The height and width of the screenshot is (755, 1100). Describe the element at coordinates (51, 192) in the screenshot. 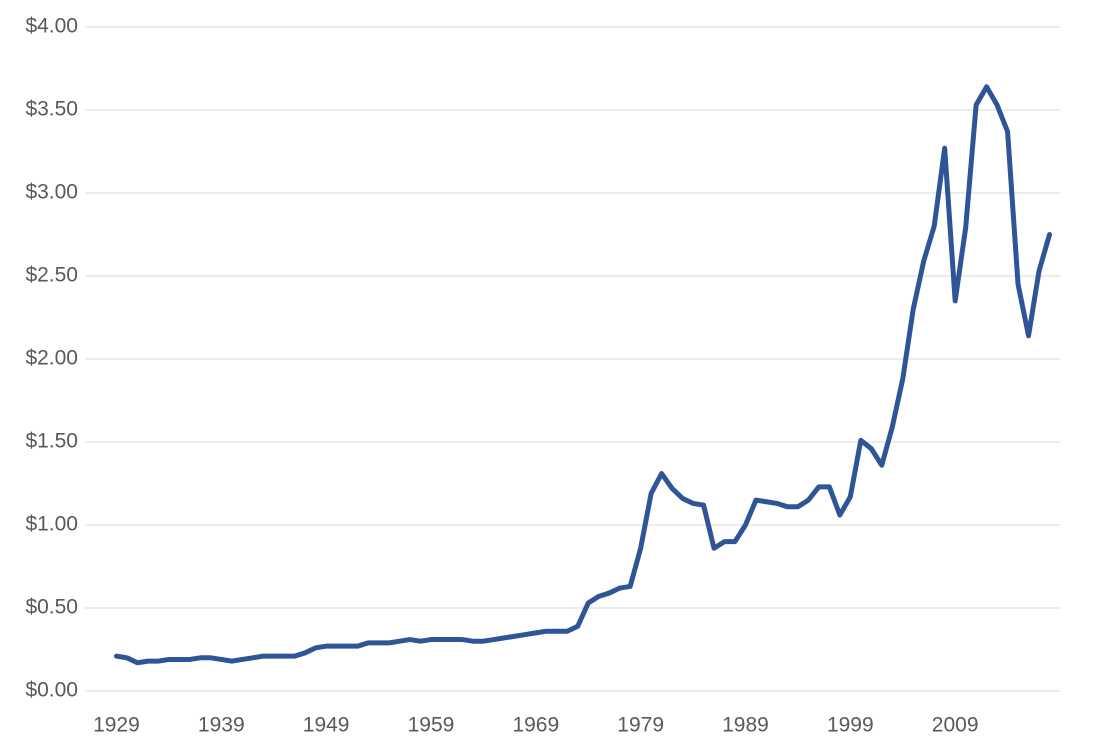

I see `y-tick-label: $3.00` at that location.